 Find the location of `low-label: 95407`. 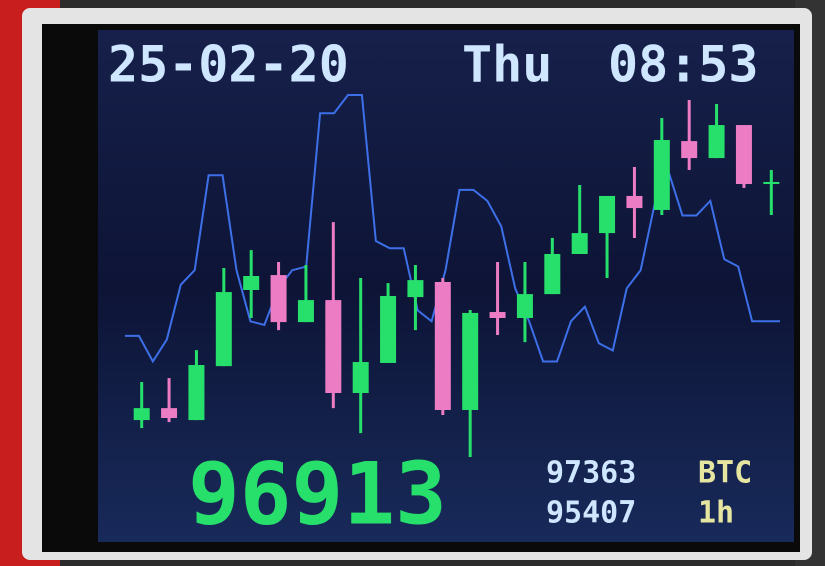

low-label: 95407 is located at coordinates (591, 513).